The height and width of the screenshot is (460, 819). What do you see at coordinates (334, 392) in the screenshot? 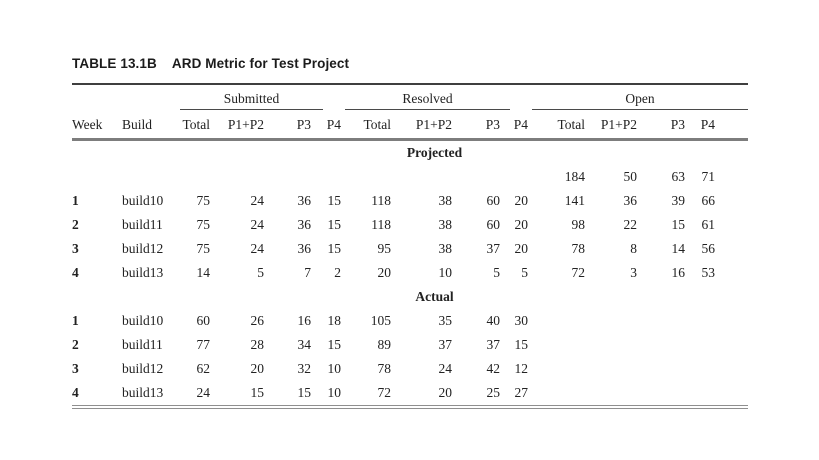
I see `cell-value: 10` at bounding box center [334, 392].